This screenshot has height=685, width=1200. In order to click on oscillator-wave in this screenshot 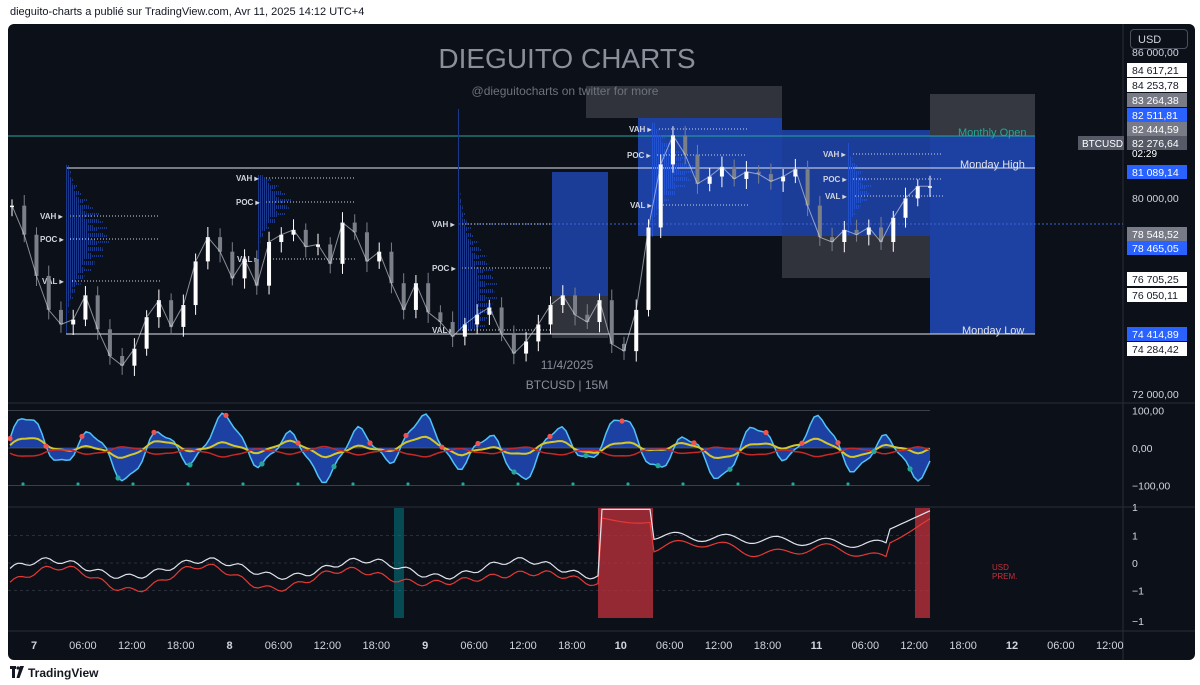, I will do `click(470, 448)`.